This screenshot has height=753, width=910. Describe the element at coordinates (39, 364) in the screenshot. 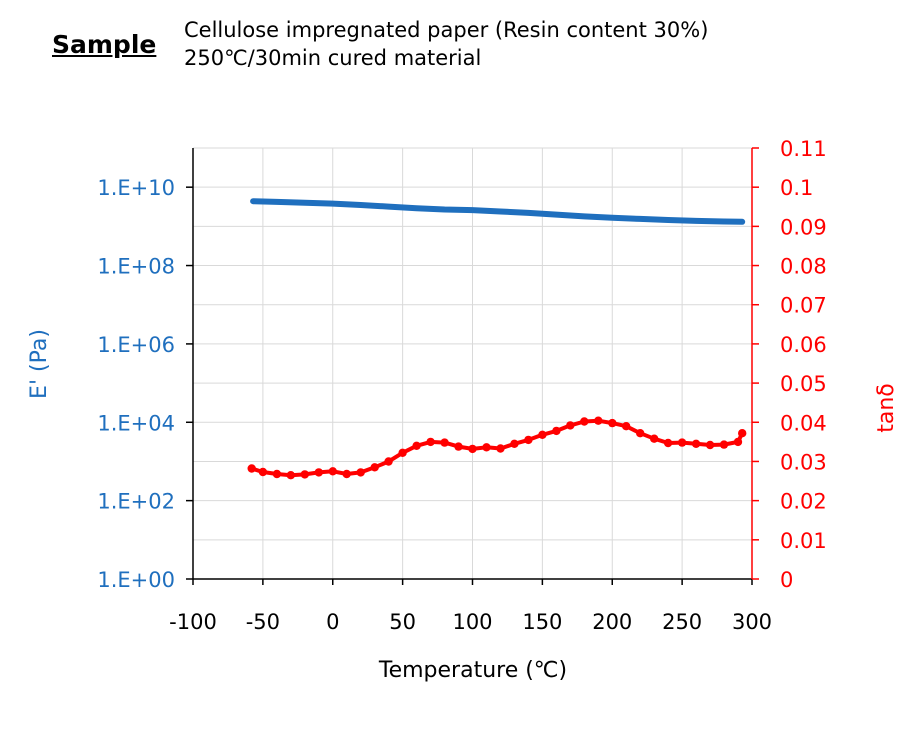

I see `left-axis-title: E' (Pa)` at that location.